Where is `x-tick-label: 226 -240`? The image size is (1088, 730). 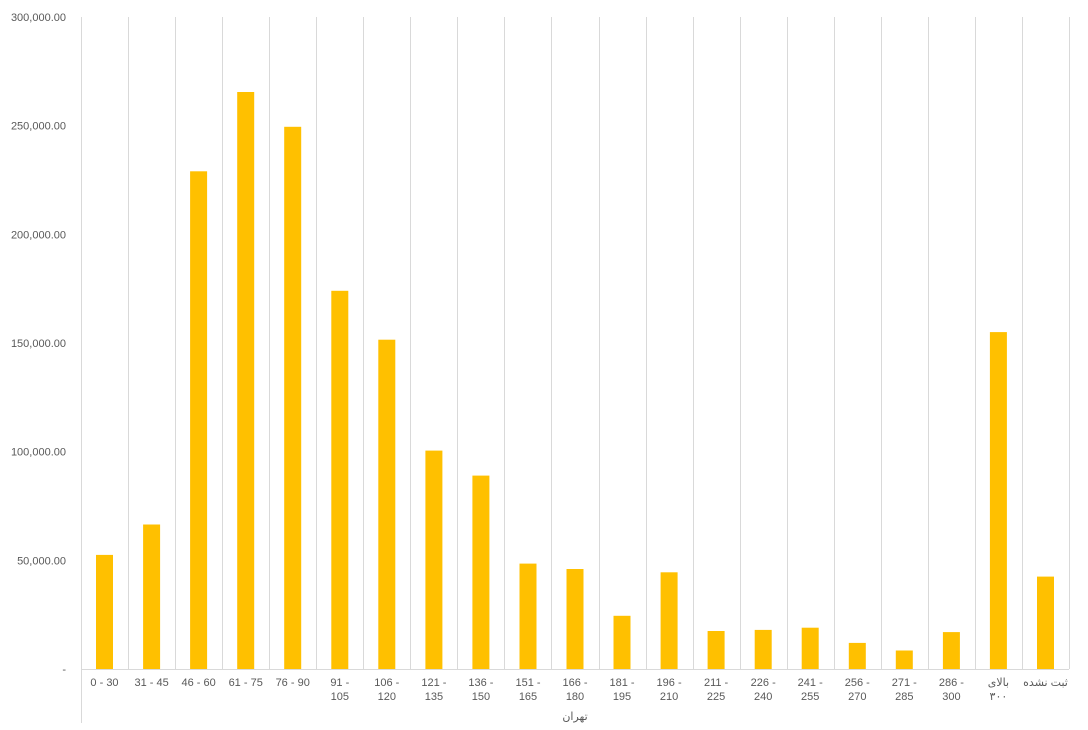
x-tick-label: 226 -240 is located at coordinates (763, 690).